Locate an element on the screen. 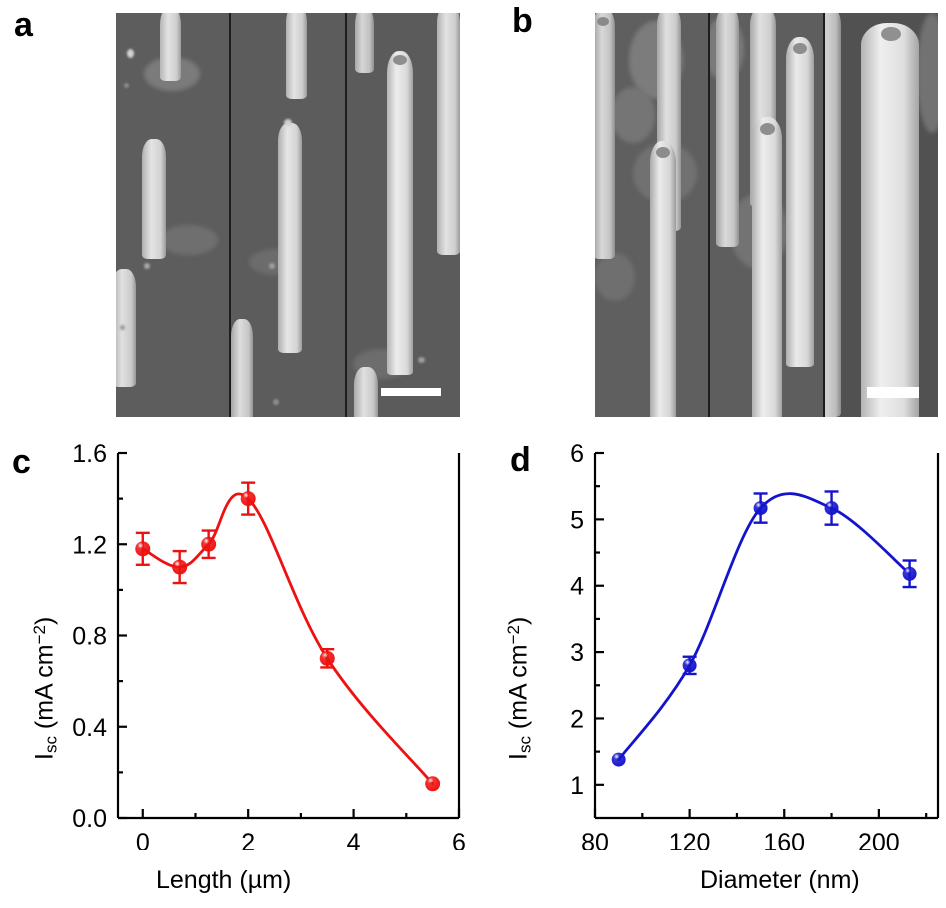  y-axis-label-d-sup: −2 is located at coordinates (513, 634).